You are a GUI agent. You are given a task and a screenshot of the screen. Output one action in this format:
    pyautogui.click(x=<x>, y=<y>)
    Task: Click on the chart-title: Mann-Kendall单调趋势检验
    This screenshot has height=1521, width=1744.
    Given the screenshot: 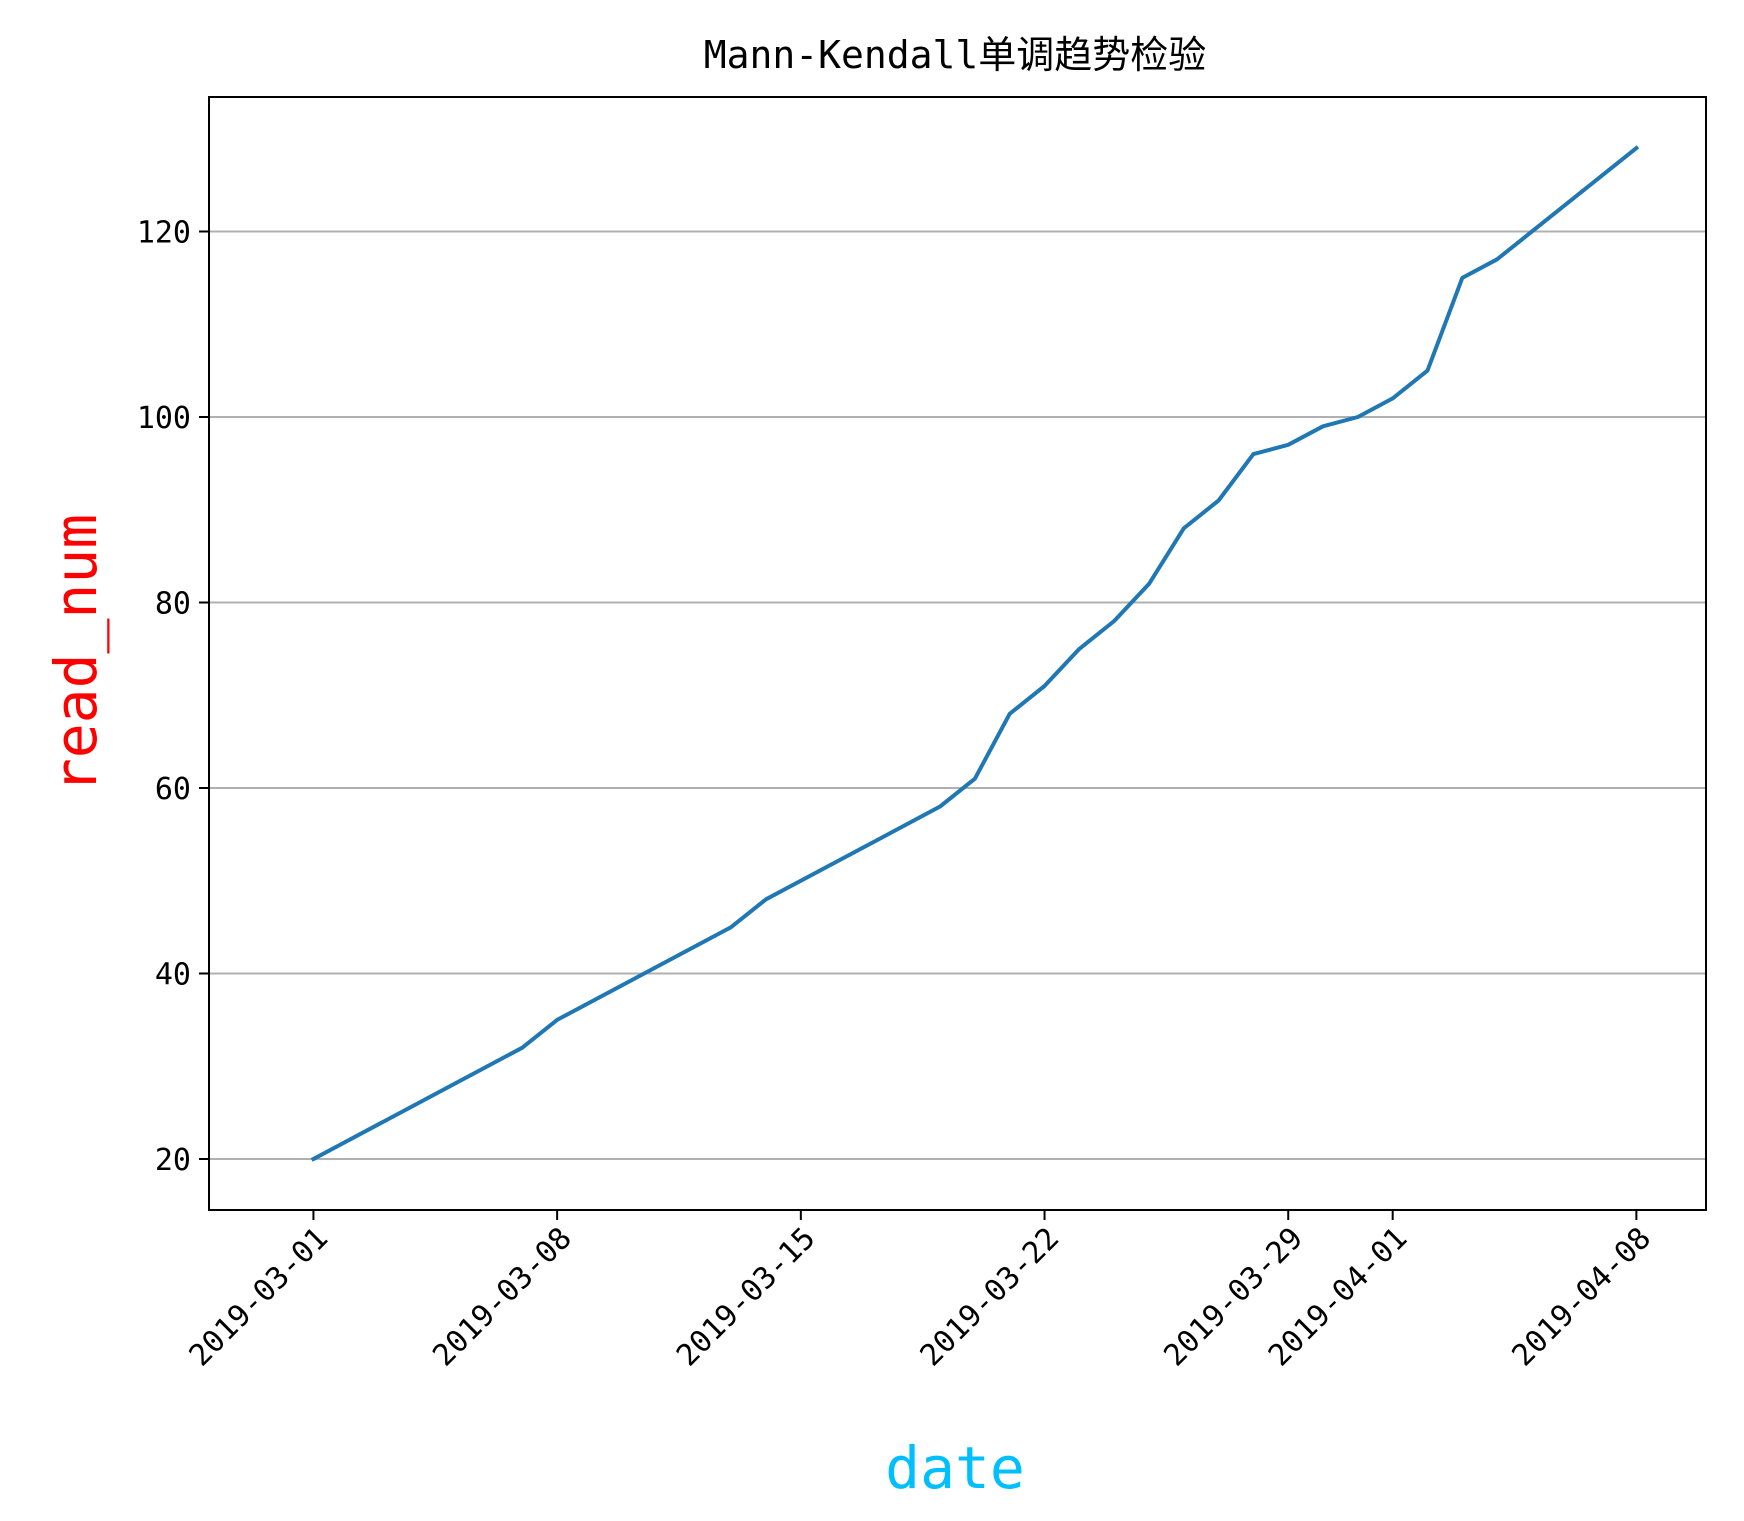 What is the action you would take?
    pyautogui.click(x=955, y=55)
    